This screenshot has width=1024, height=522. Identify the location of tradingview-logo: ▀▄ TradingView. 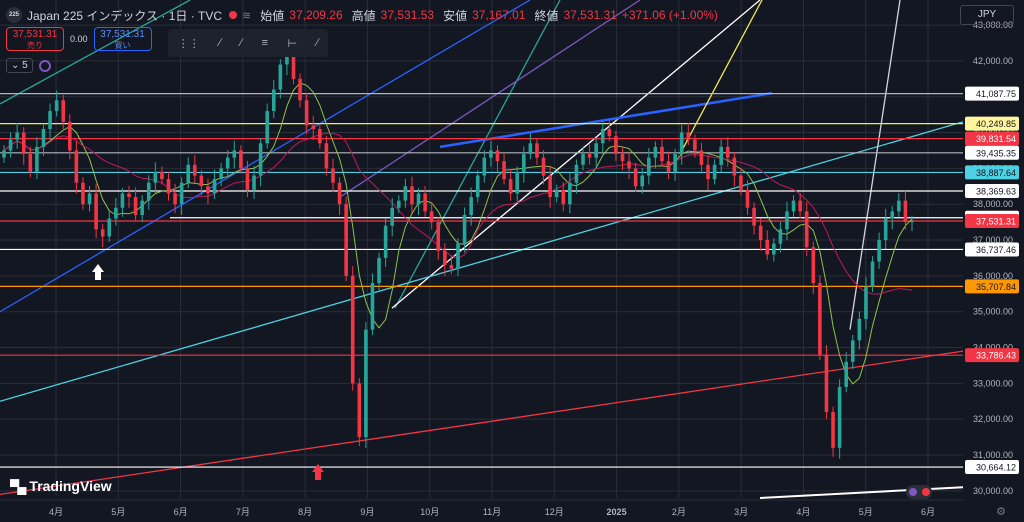
(61, 486).